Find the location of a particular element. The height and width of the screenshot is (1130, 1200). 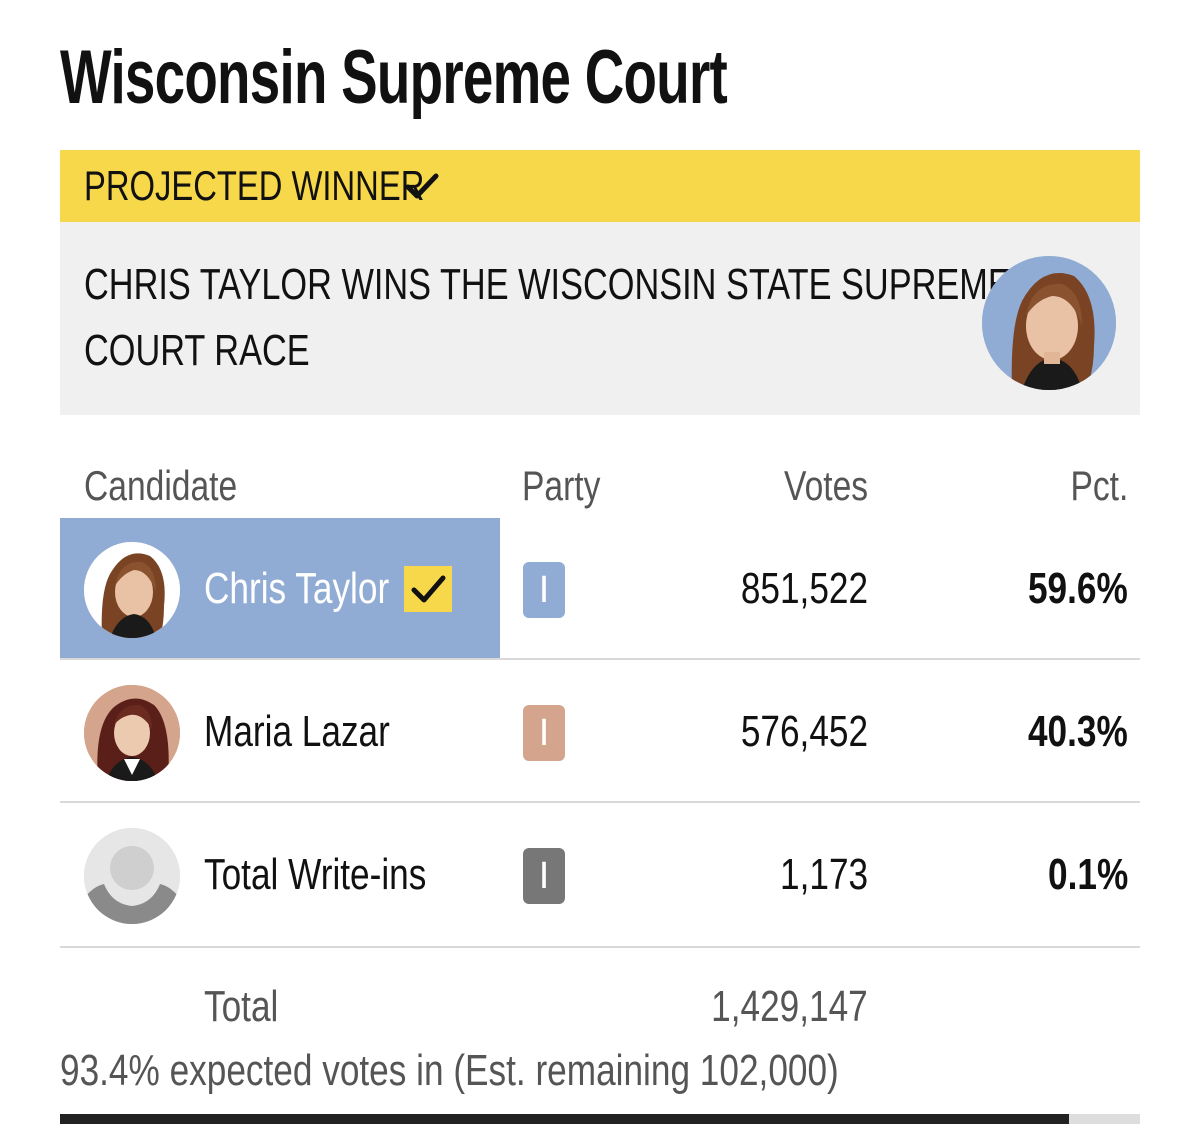

candidate-pct: 0.1% is located at coordinates (1087, 874).